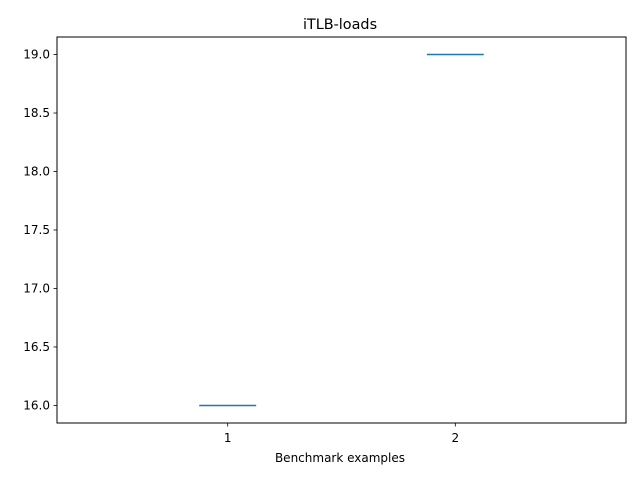 Image resolution: width=640 pixels, height=480 pixels. Describe the element at coordinates (340, 458) in the screenshot. I see `x-axis-label: Benchmark examples` at that location.